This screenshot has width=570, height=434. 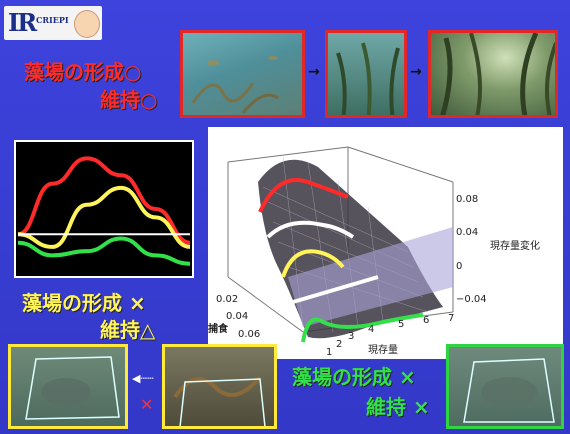 I want to click on arrow-right-1: →, so click(x=314, y=72).